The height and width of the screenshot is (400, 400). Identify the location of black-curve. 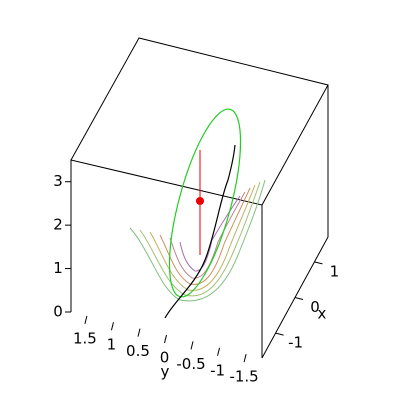
(200, 231).